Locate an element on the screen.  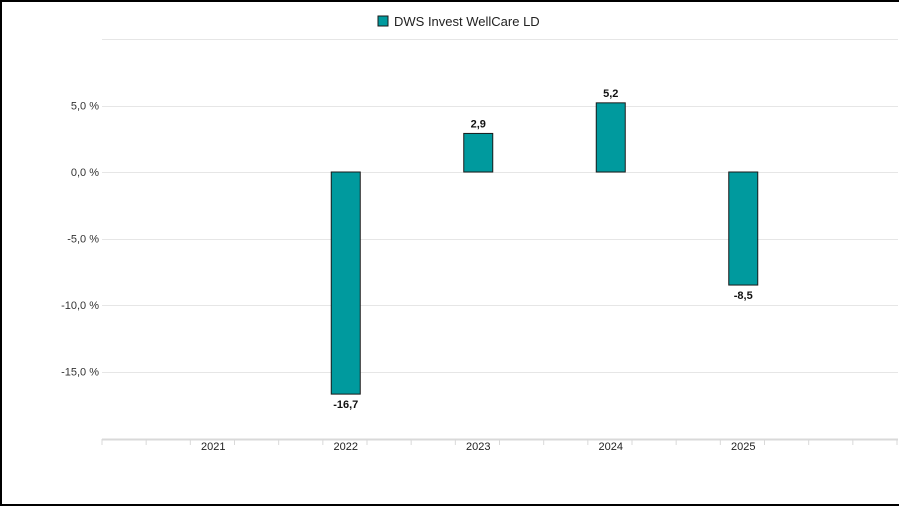
bar-2024 is located at coordinates (610, 137).